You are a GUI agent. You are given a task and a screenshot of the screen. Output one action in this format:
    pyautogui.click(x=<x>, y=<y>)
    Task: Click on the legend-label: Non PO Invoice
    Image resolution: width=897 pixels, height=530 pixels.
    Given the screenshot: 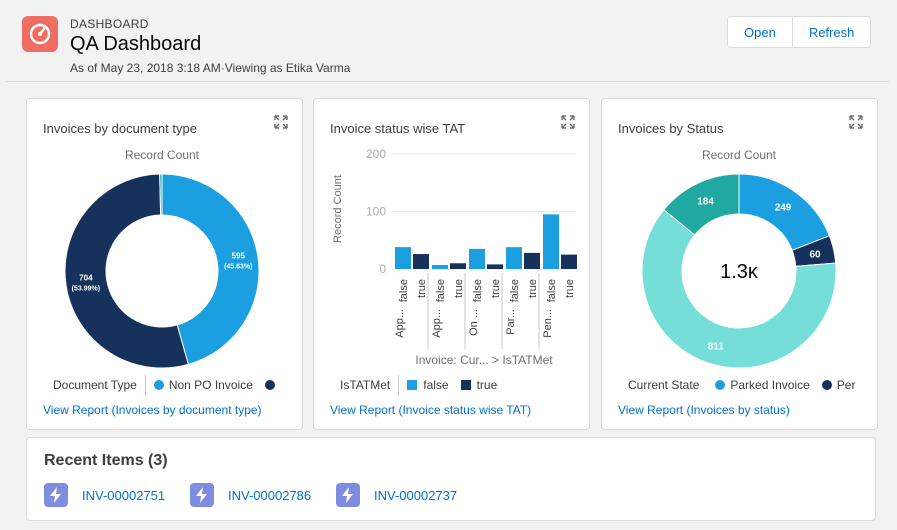 What is the action you would take?
    pyautogui.click(x=210, y=385)
    